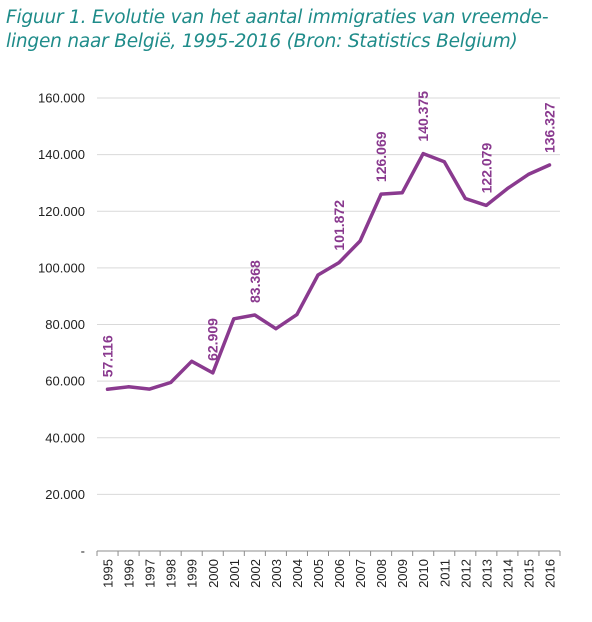  I want to click on x-tick-label: 2013, so click(486, 573).